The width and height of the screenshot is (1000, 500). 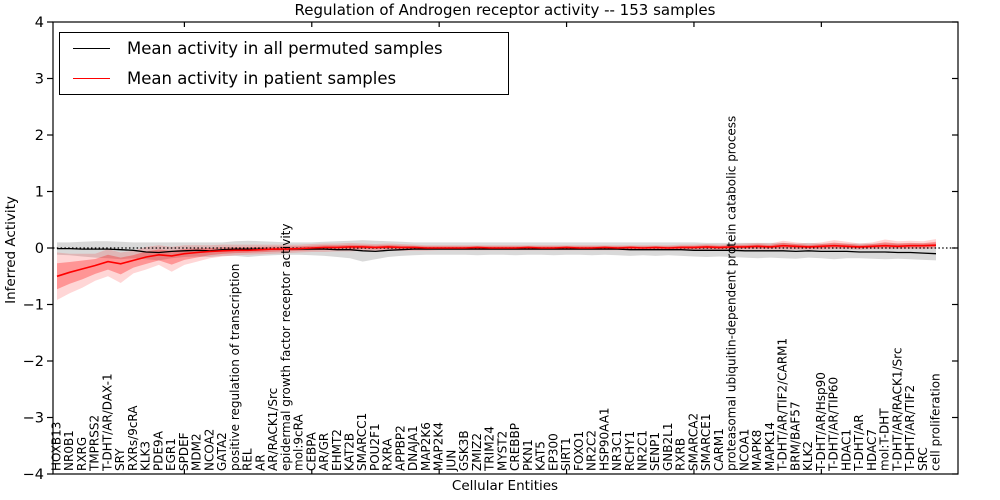 What do you see at coordinates (515, 447) in the screenshot?
I see `x-tick-label: CREBBP` at bounding box center [515, 447].